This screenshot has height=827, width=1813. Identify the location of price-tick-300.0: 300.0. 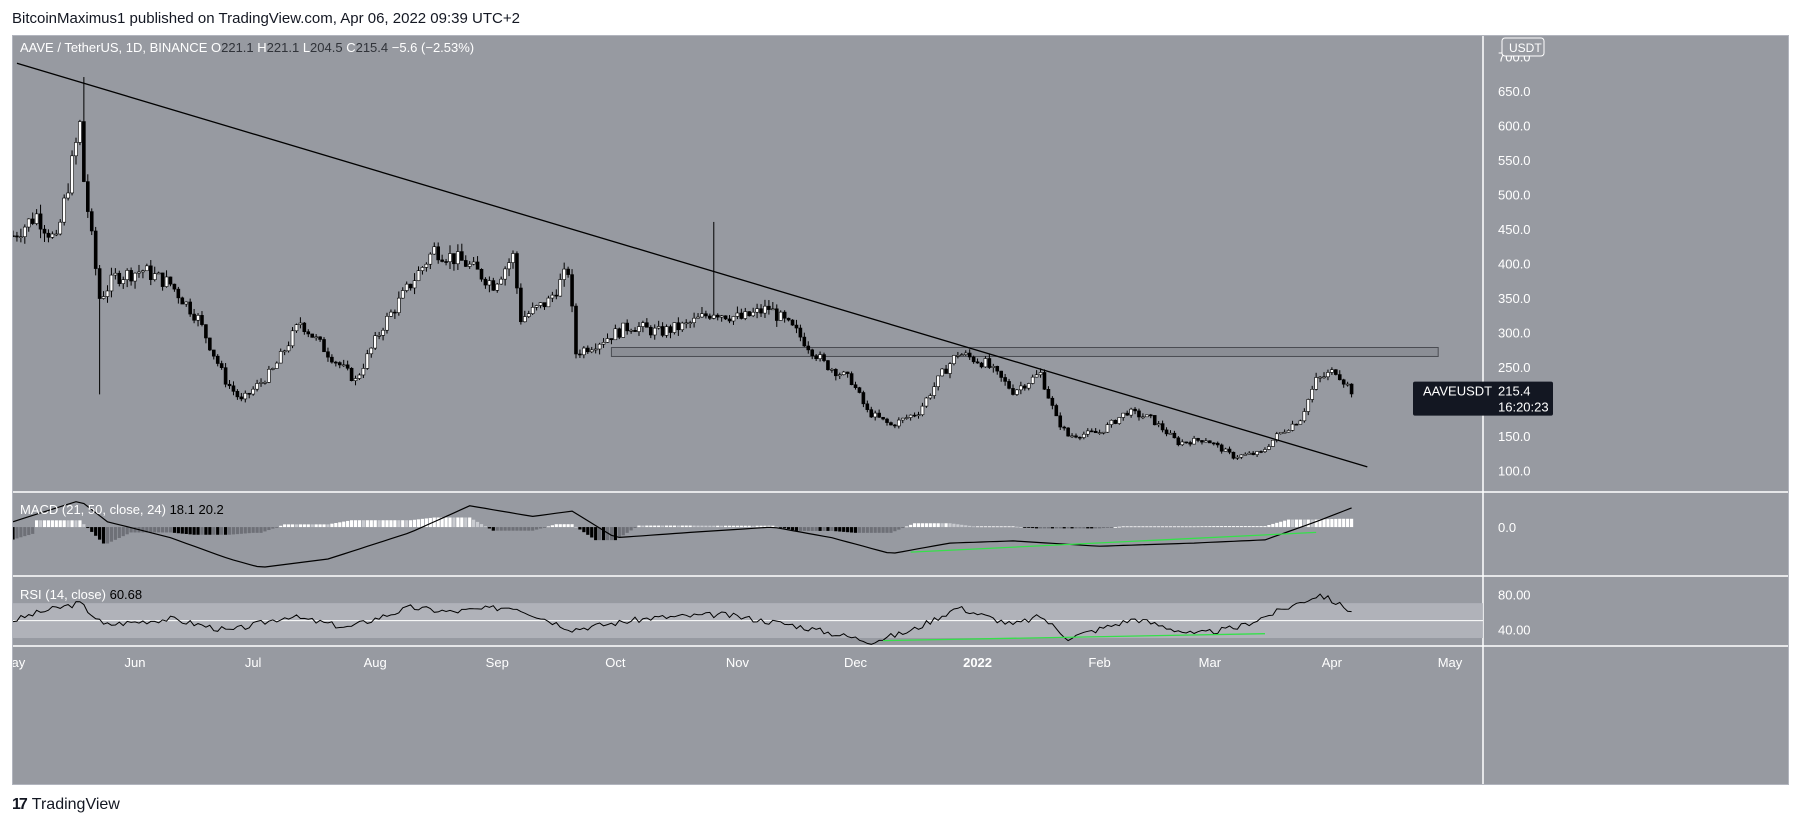
(1514, 332).